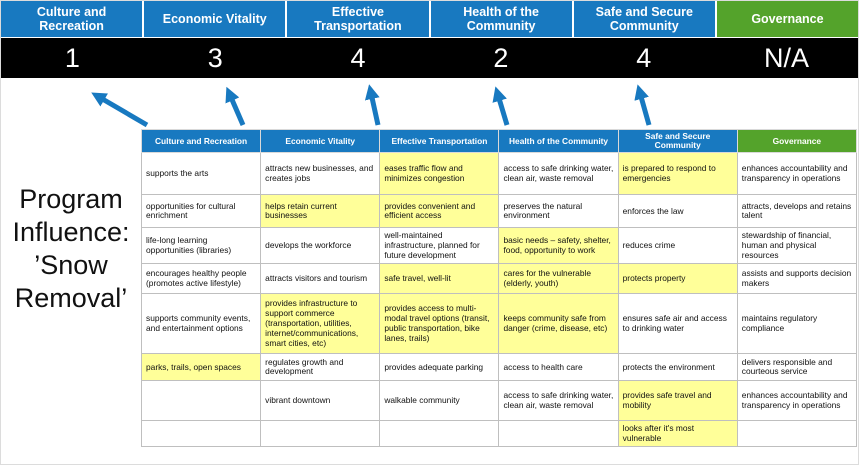 The image size is (859, 465). Describe the element at coordinates (216, 19) in the screenshot. I see `pillar-economic-vitality: Economic Vitality` at that location.